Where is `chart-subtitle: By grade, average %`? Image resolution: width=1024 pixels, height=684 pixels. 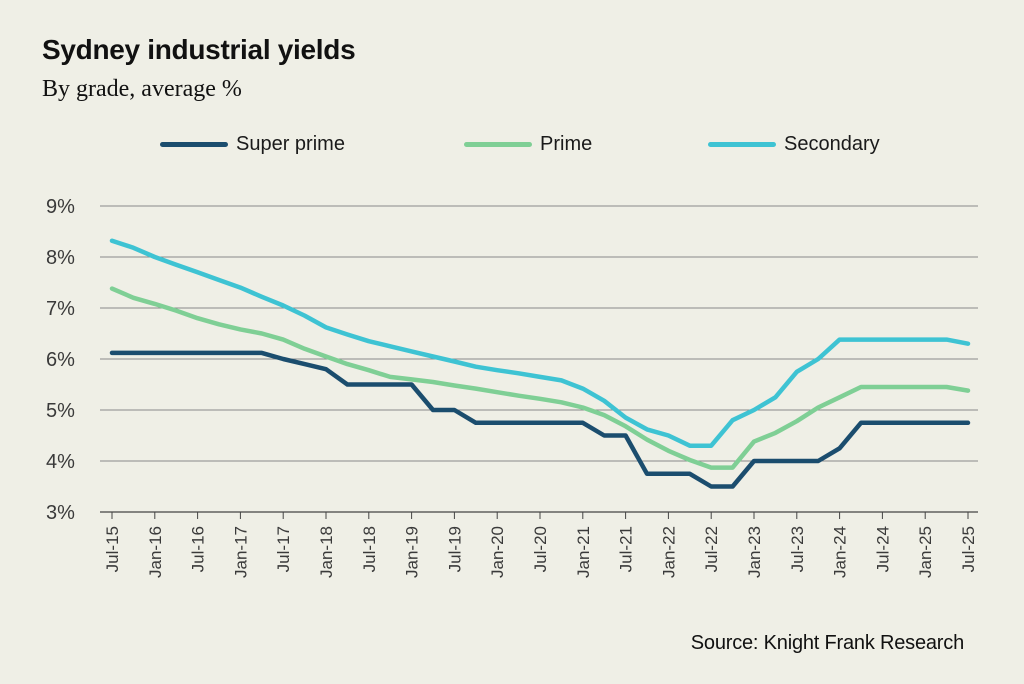
chart-subtitle: By grade, average % is located at coordinates (142, 89).